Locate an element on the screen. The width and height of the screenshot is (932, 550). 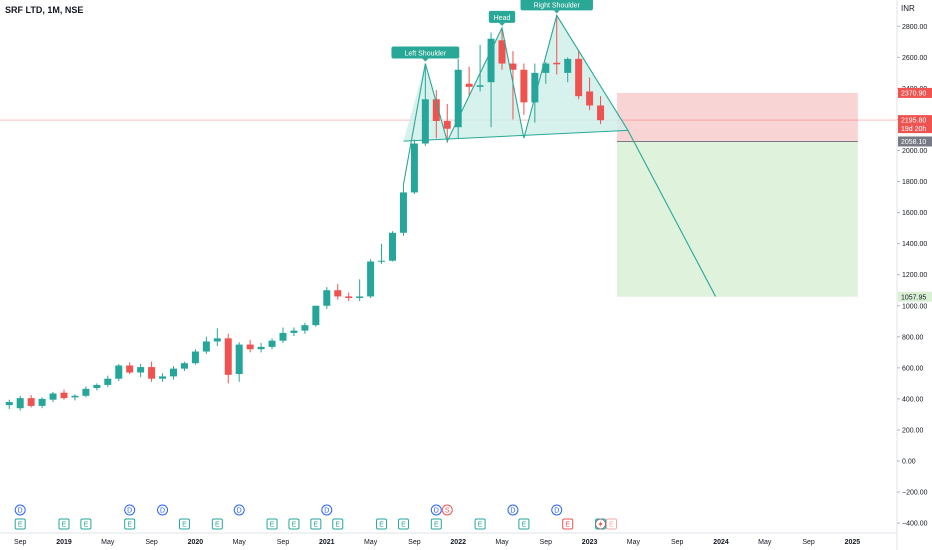
price-tag-box is located at coordinates (915, 92).